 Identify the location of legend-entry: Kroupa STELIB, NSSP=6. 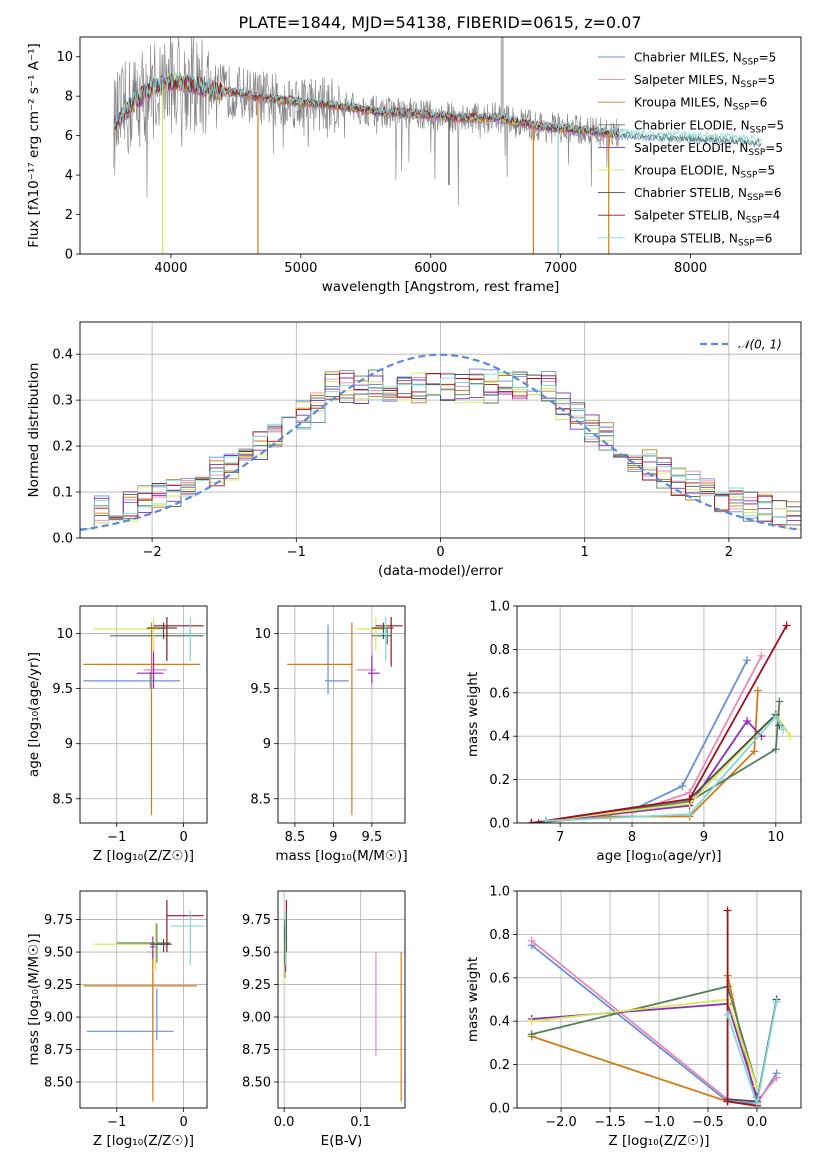
(703, 239).